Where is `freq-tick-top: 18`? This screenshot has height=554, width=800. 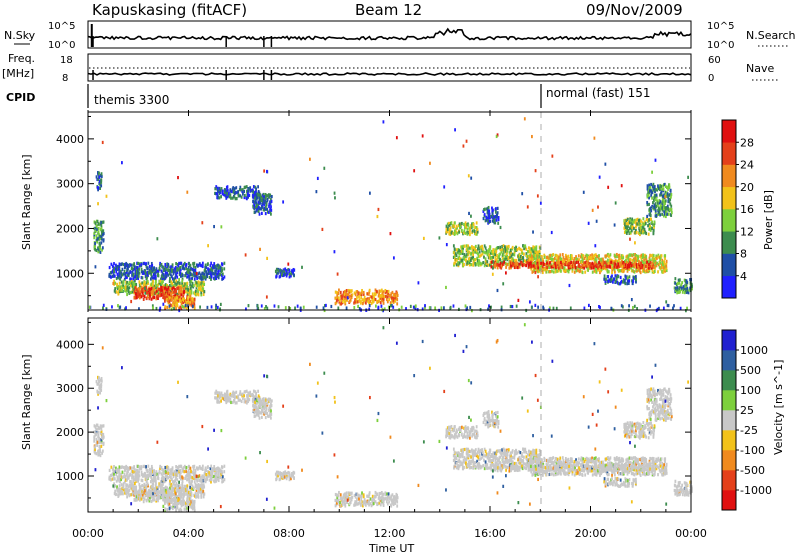
freq-tick-top: 18 is located at coordinates (66, 60).